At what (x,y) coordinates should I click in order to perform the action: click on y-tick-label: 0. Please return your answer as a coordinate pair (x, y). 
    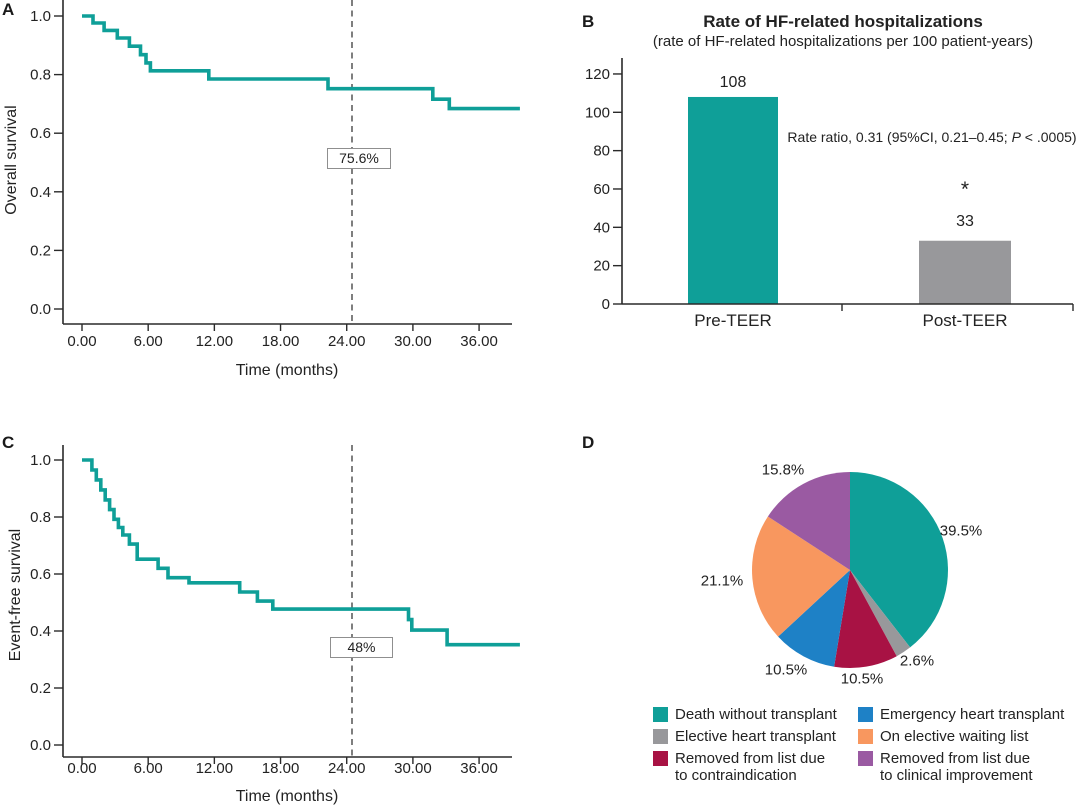
    Looking at the image, I should click on (606, 304).